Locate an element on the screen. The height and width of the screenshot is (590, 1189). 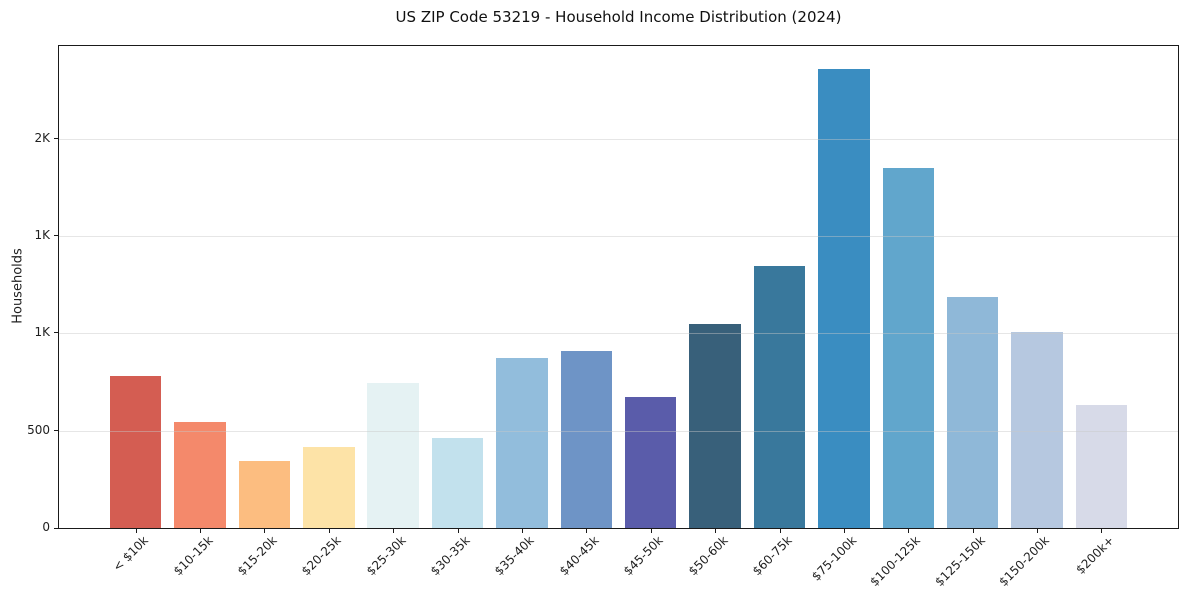
y-tick-label: 500 is located at coordinates (38, 429).